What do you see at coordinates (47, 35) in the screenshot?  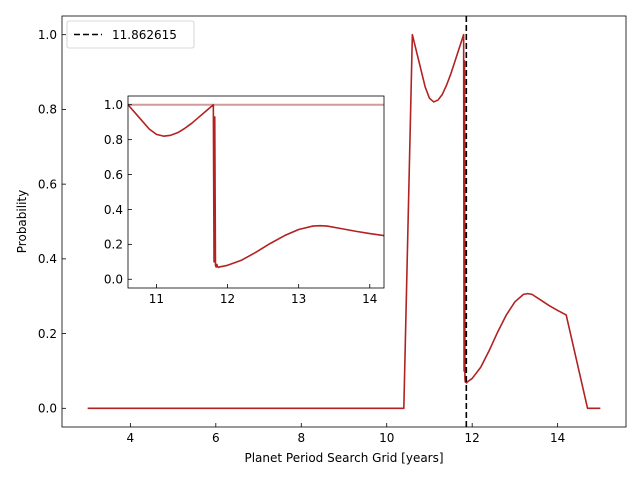 I see `main-y-tick-label: 1.0` at bounding box center [47, 35].